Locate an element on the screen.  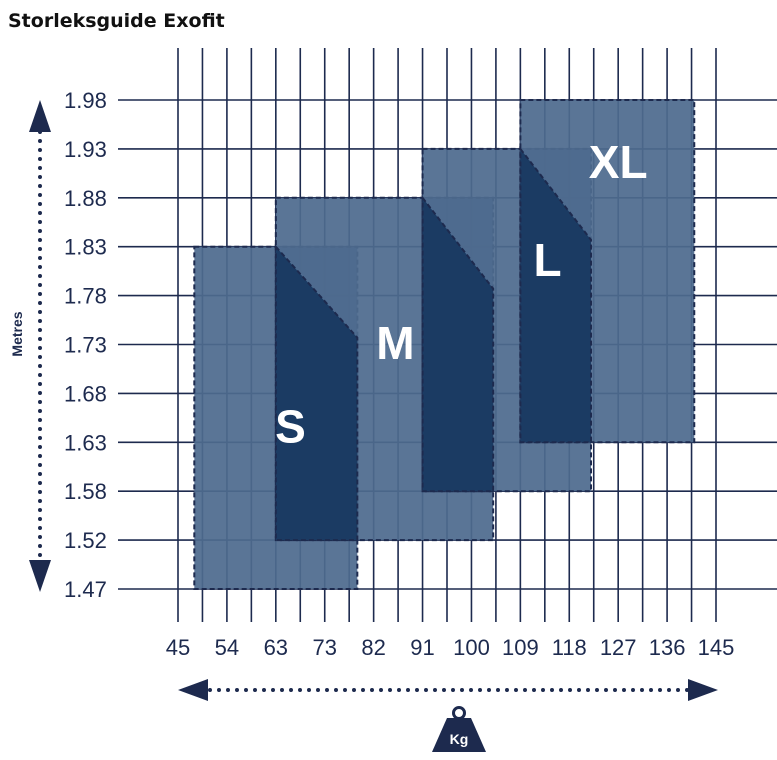
y-tick-label: 1.68 is located at coordinates (85, 393).